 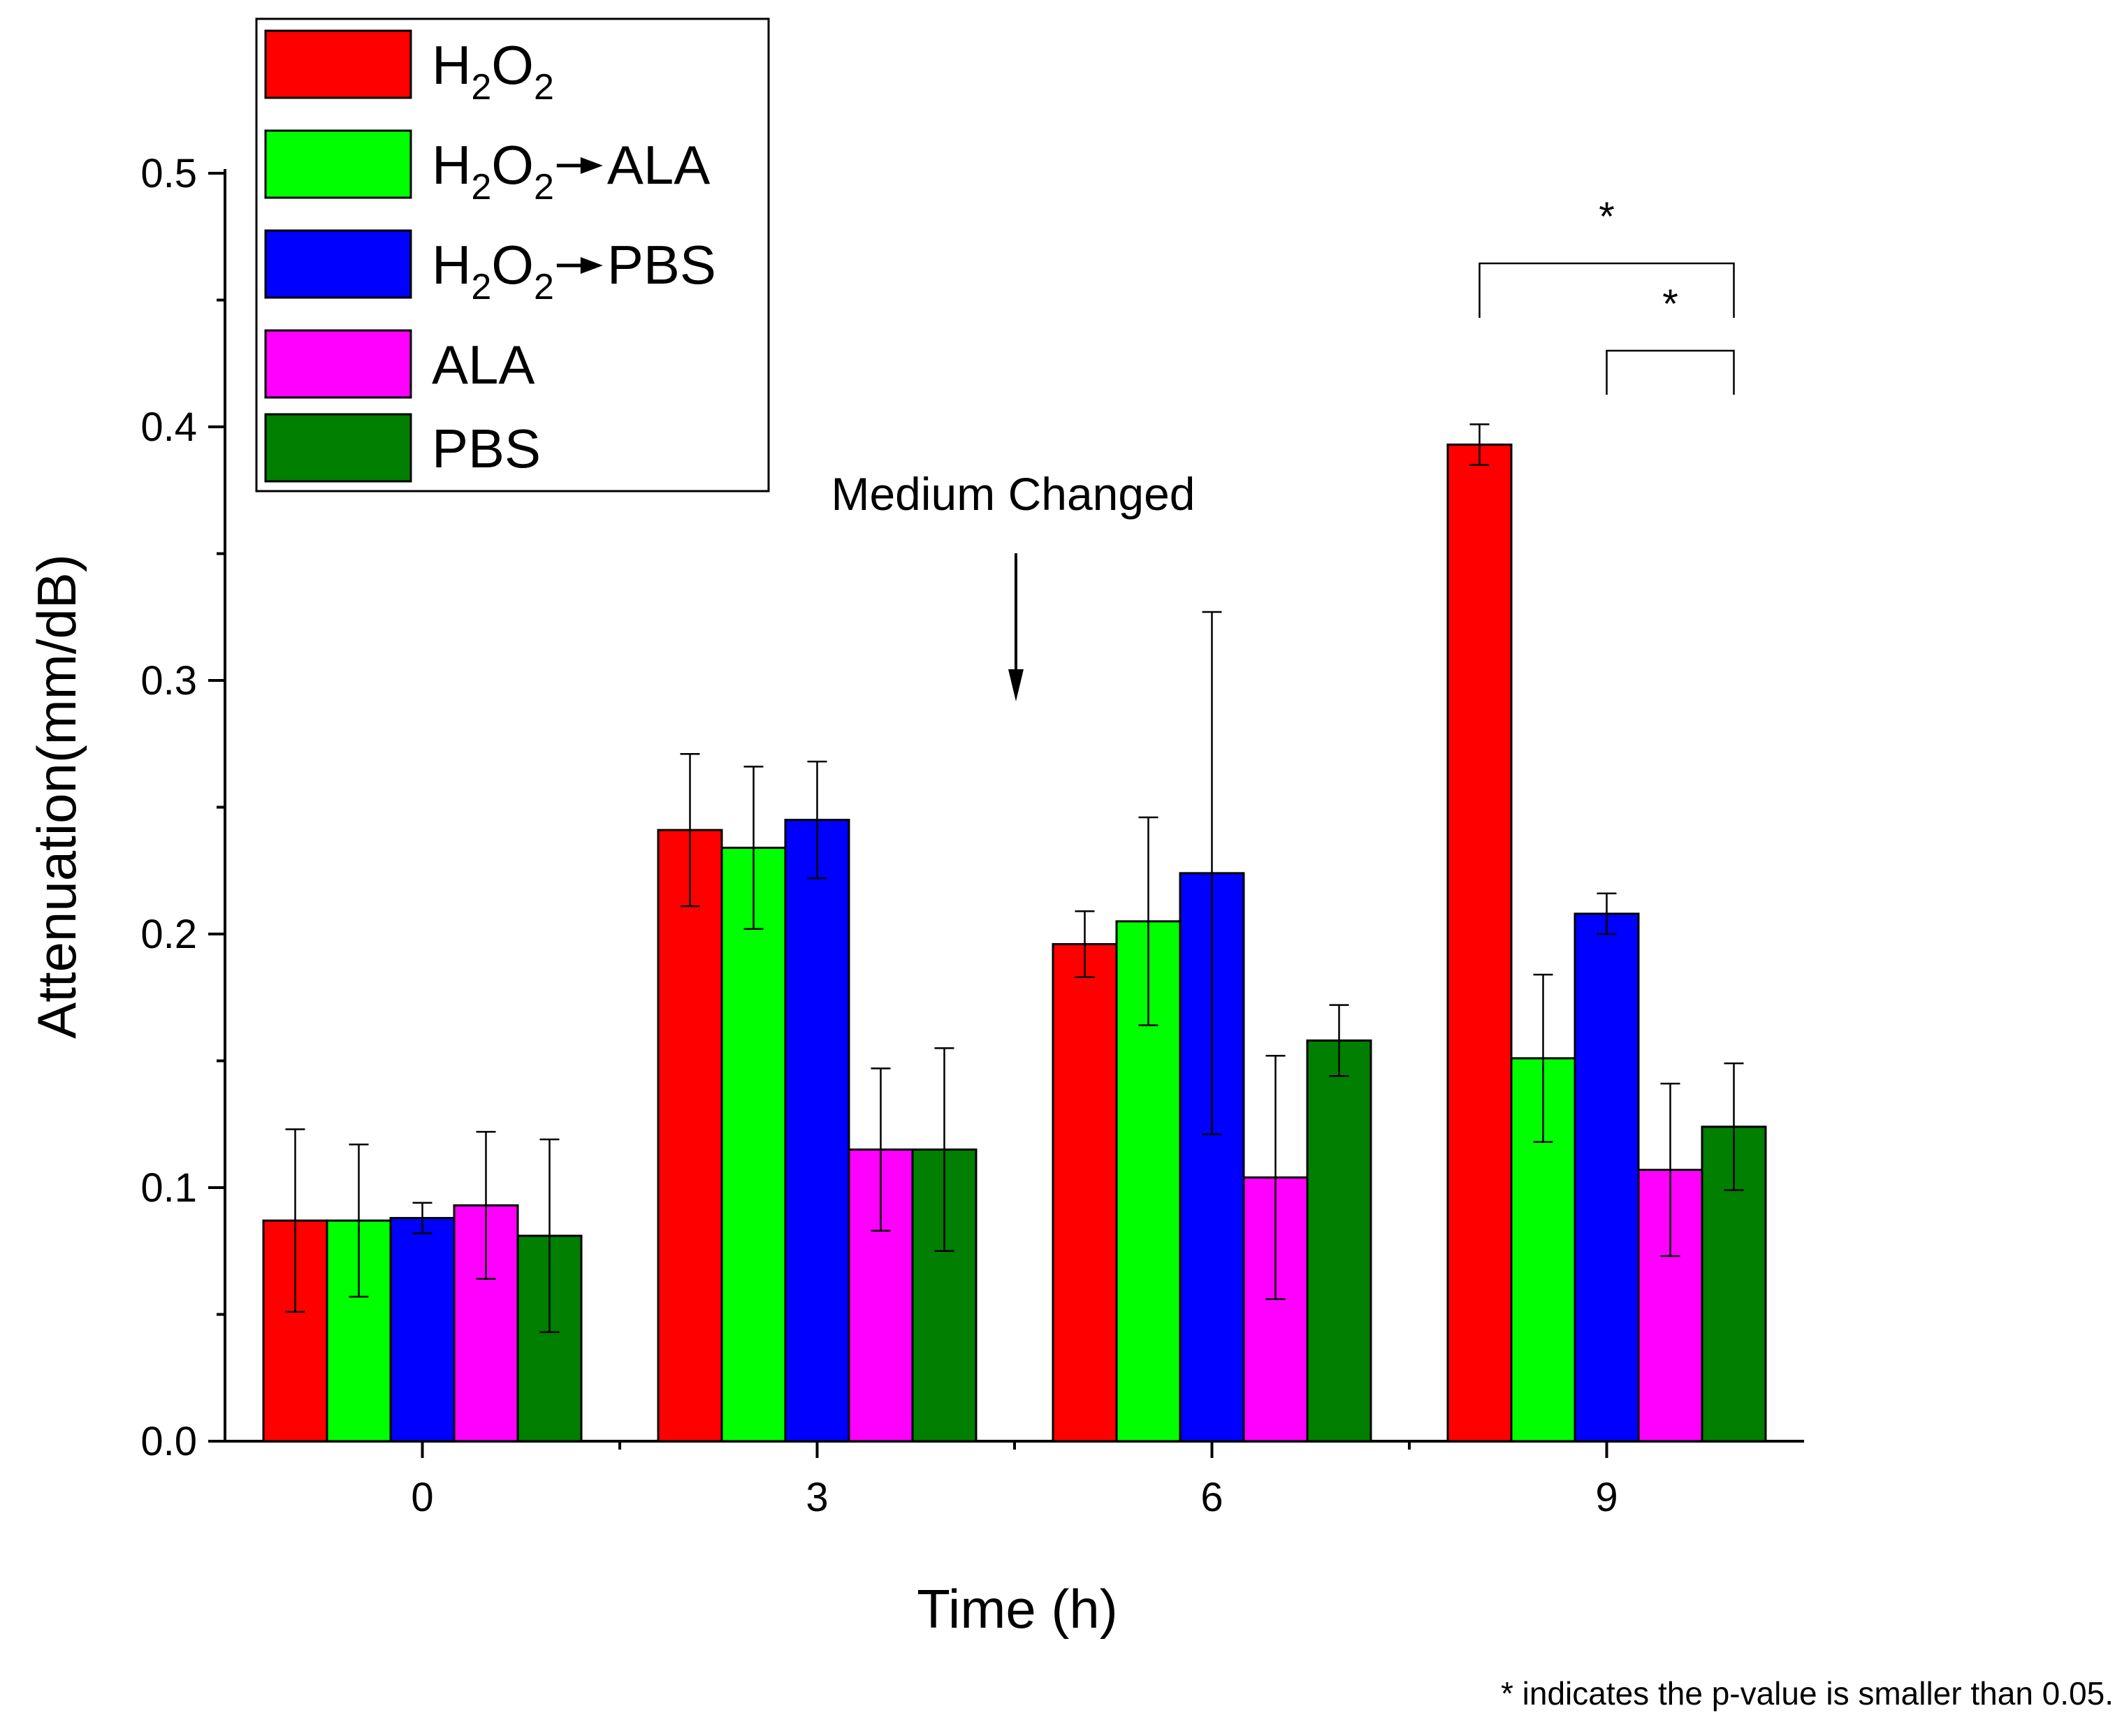 What do you see at coordinates (817, 1497) in the screenshot?
I see `x-tick-label: 3` at bounding box center [817, 1497].